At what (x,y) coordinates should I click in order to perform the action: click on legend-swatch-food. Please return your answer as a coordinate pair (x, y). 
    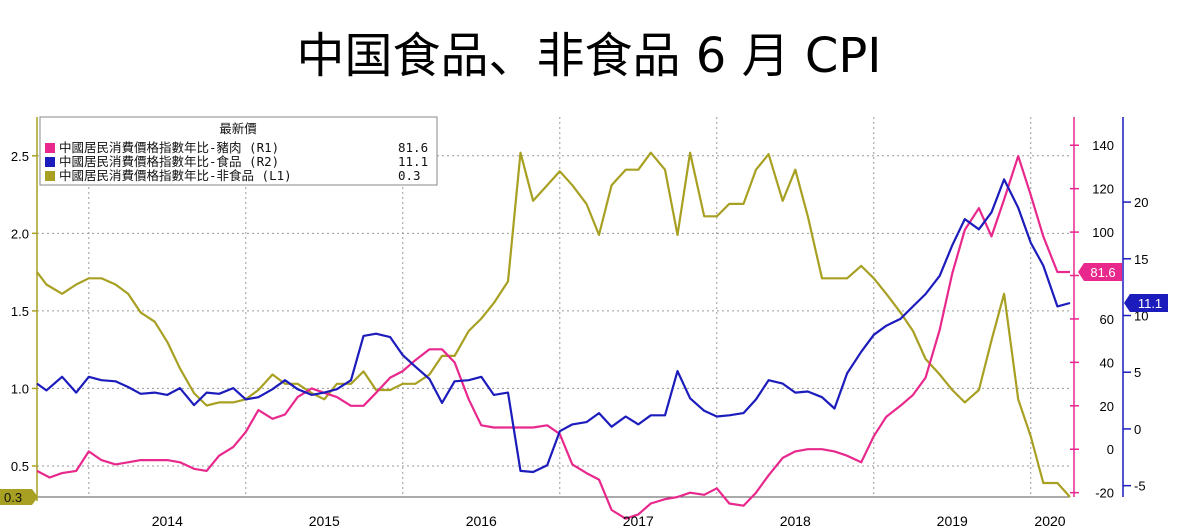
    Looking at the image, I should click on (50, 162).